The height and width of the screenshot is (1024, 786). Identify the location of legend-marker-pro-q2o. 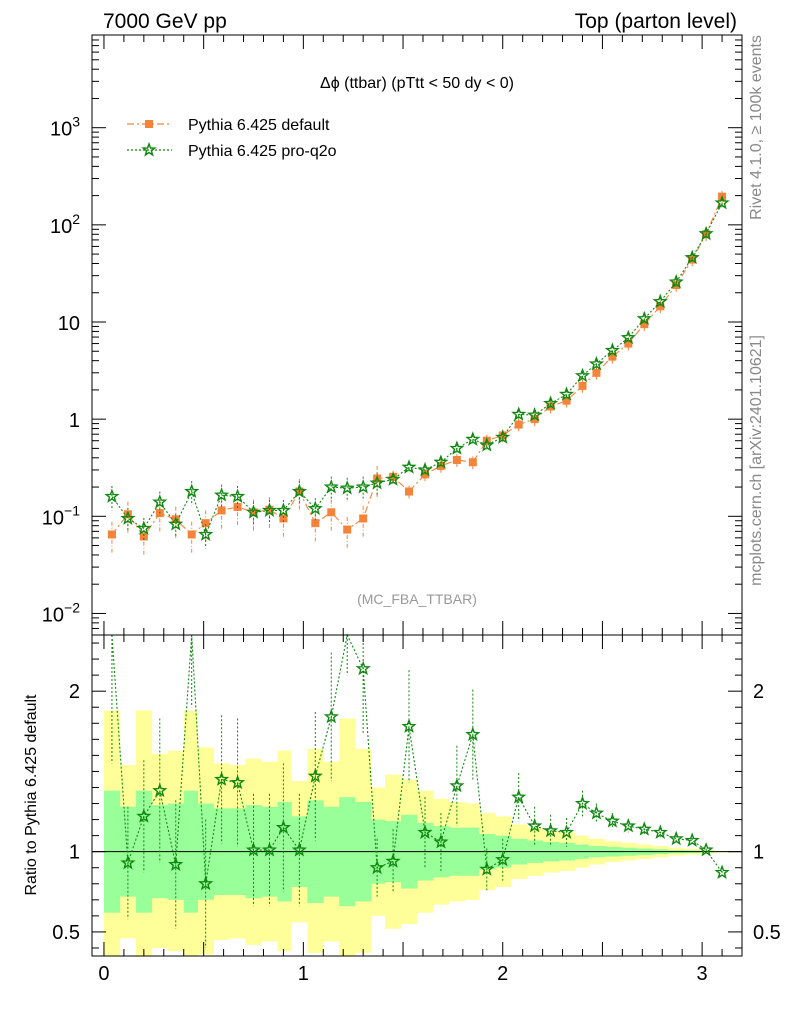
(149, 149).